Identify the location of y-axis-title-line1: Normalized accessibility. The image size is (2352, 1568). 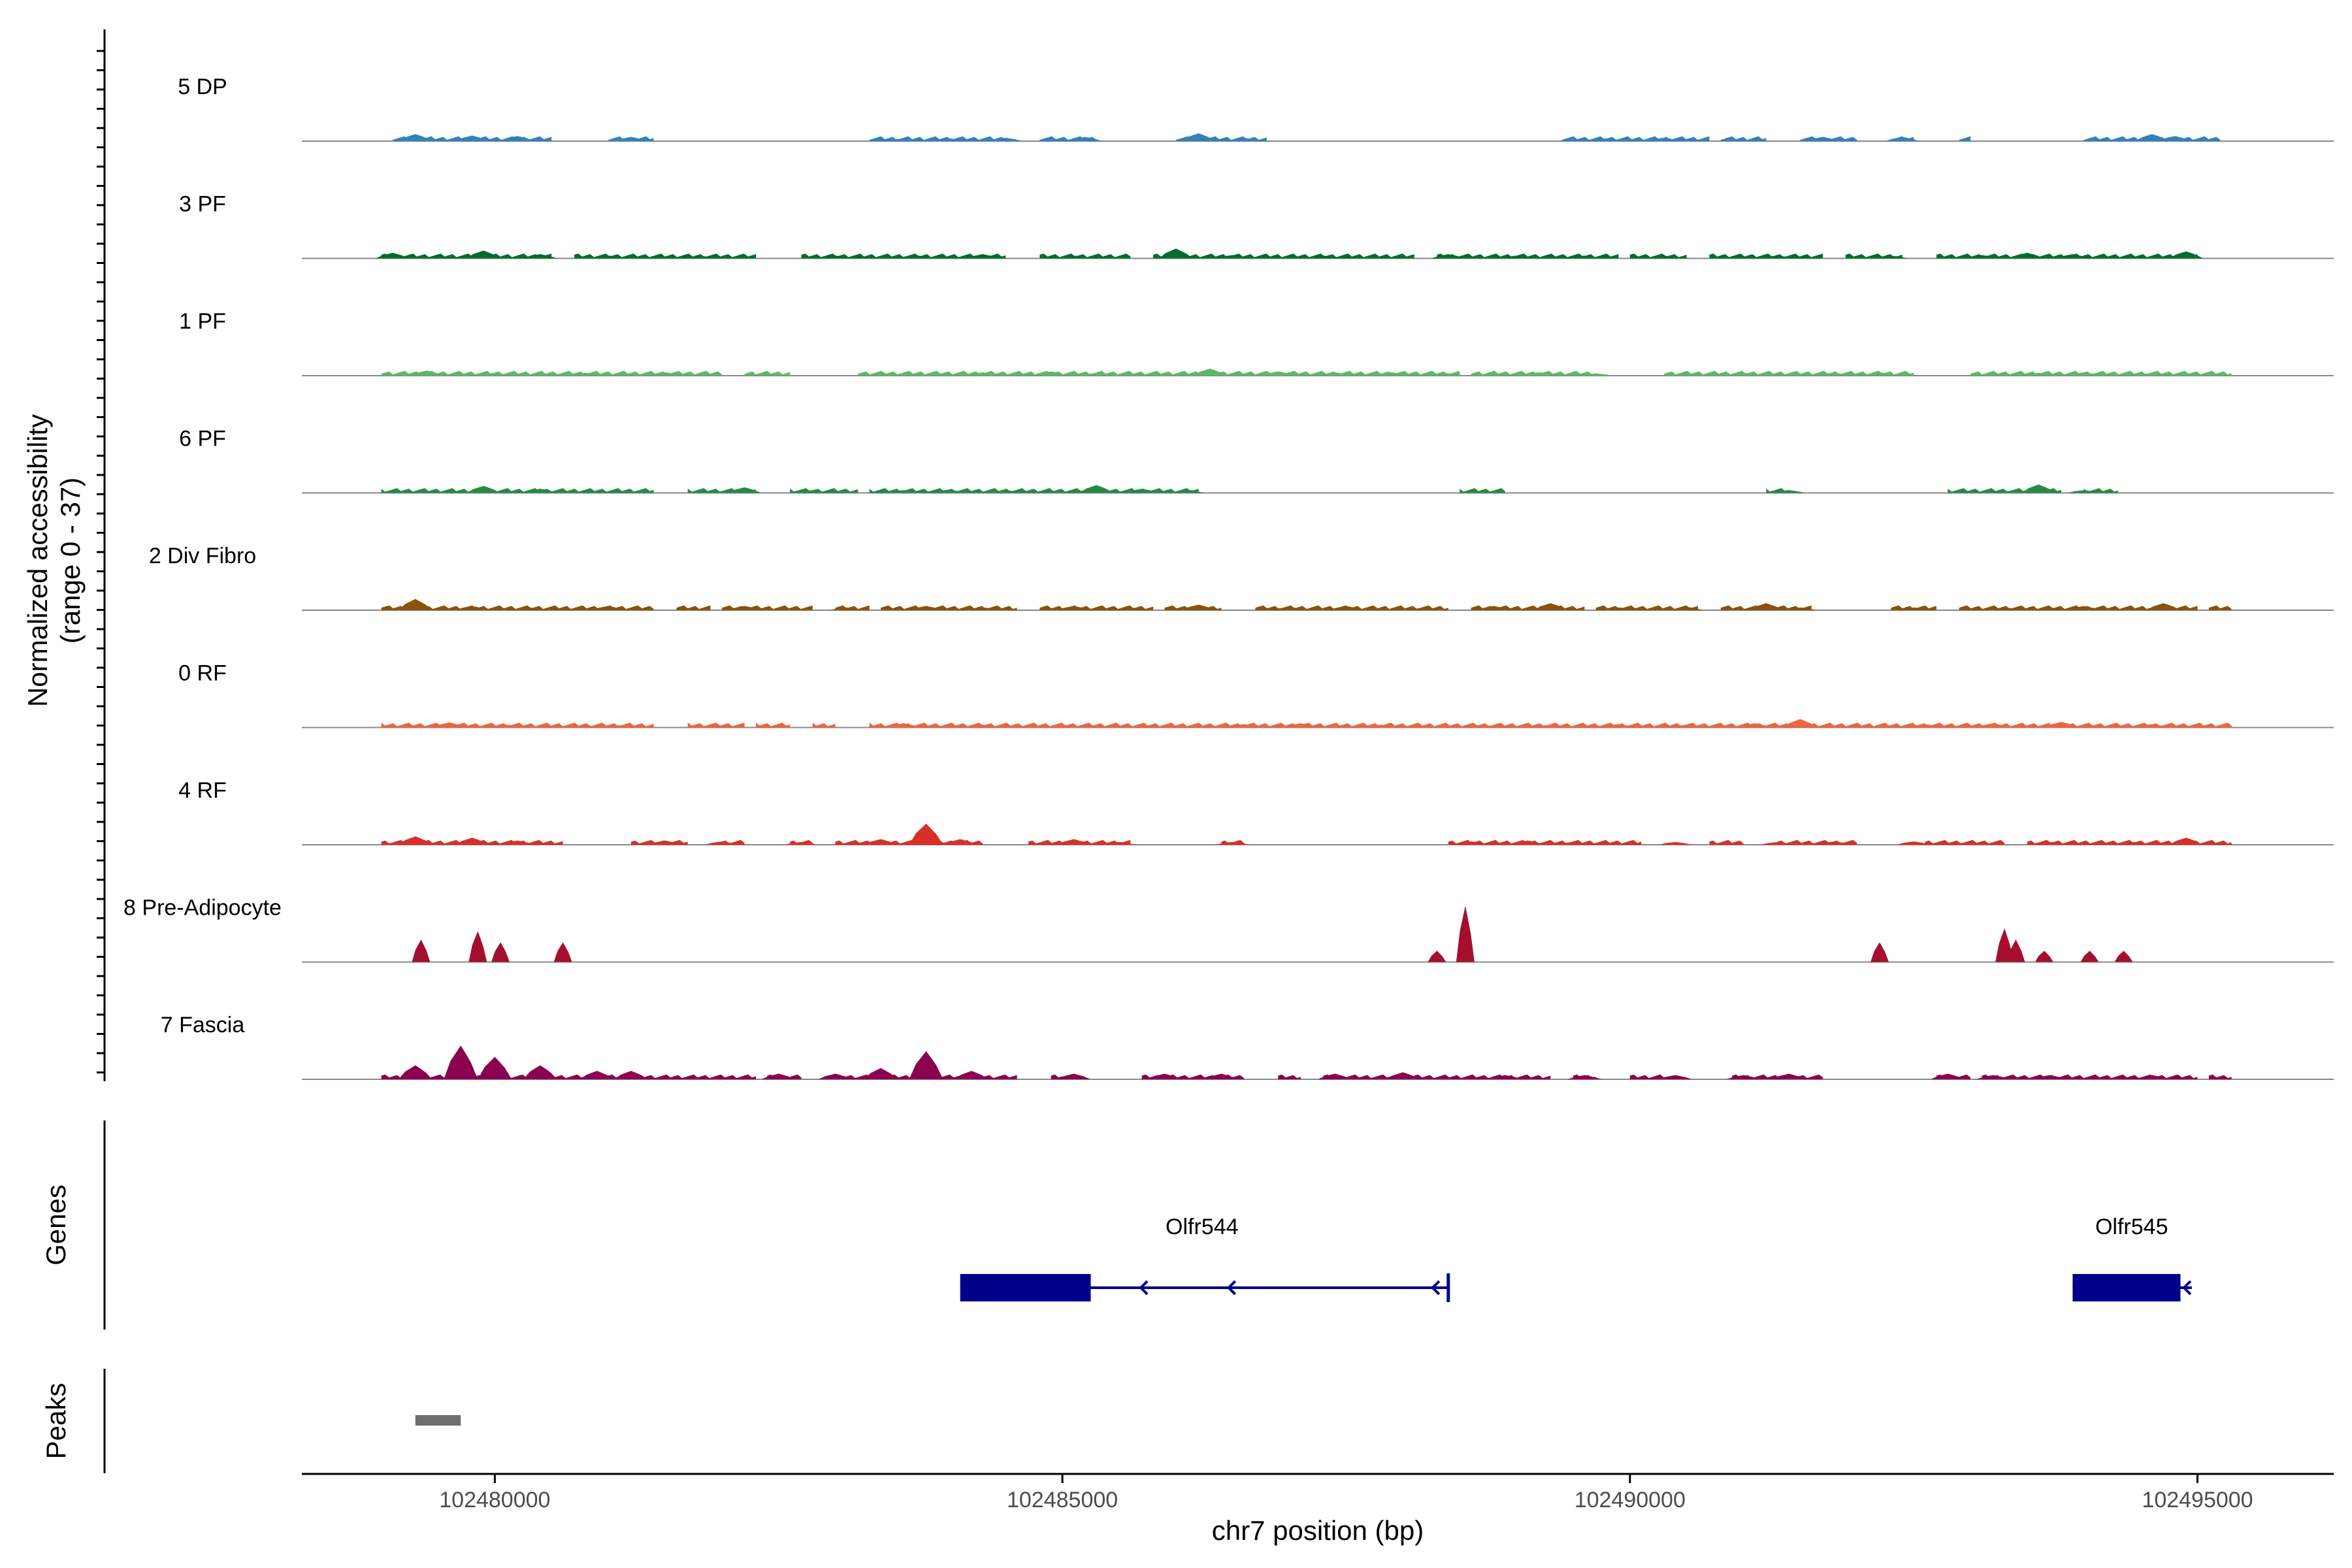
(37, 560).